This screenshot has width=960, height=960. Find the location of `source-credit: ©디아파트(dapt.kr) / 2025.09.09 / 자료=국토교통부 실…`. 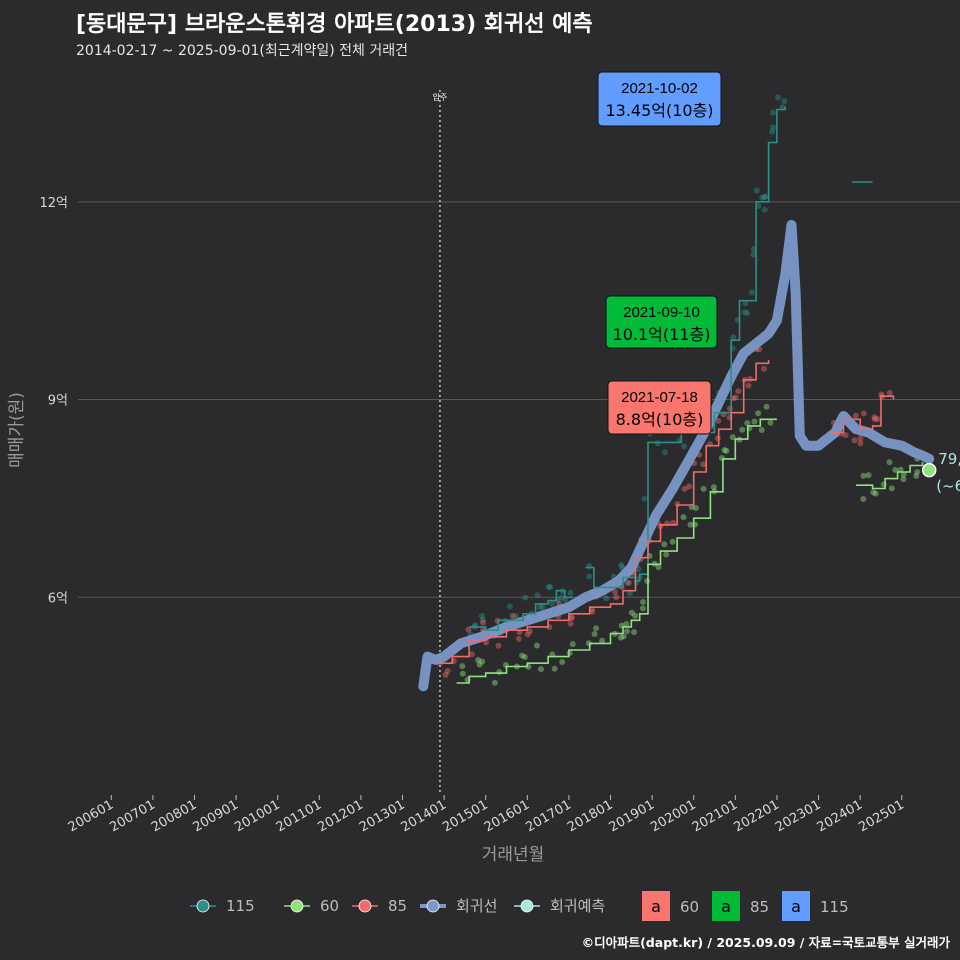

source-credit: ©디아파트(dapt.kr) / 2025.09.09 / 자료=국토교통부 실… is located at coordinates (765, 942).